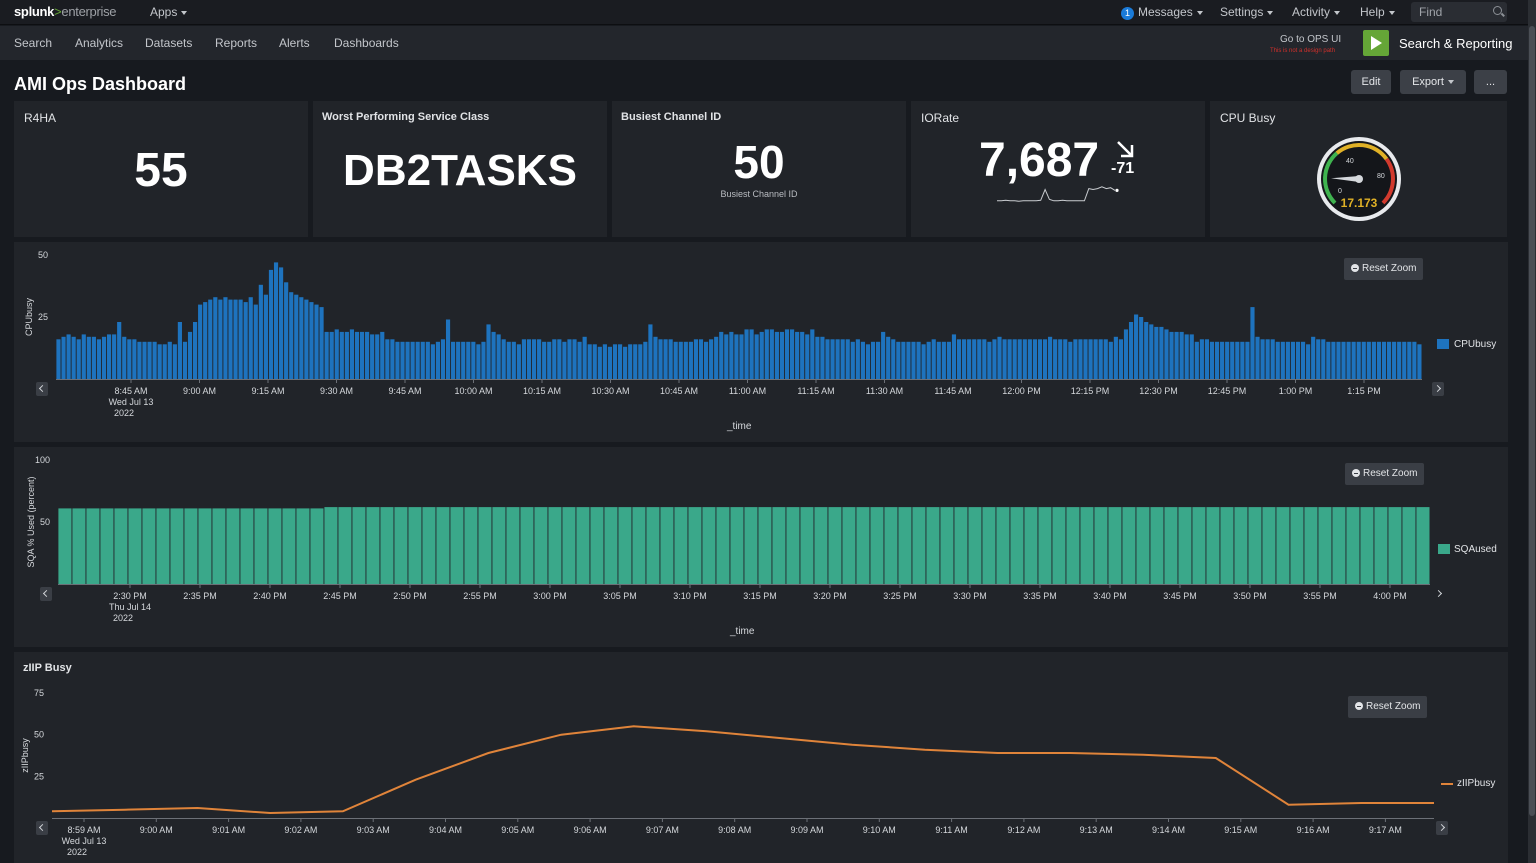 This screenshot has width=1536, height=863. I want to click on legend-label: SQAused, so click(1475, 549).